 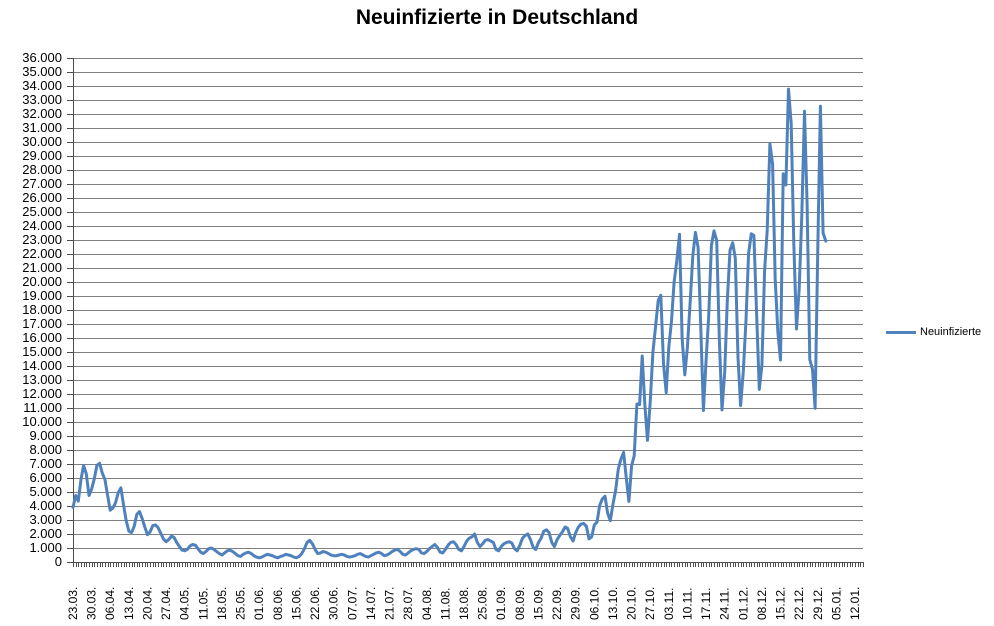 What do you see at coordinates (650, 603) in the screenshot?
I see `svg-text: 27.10.` at bounding box center [650, 603].